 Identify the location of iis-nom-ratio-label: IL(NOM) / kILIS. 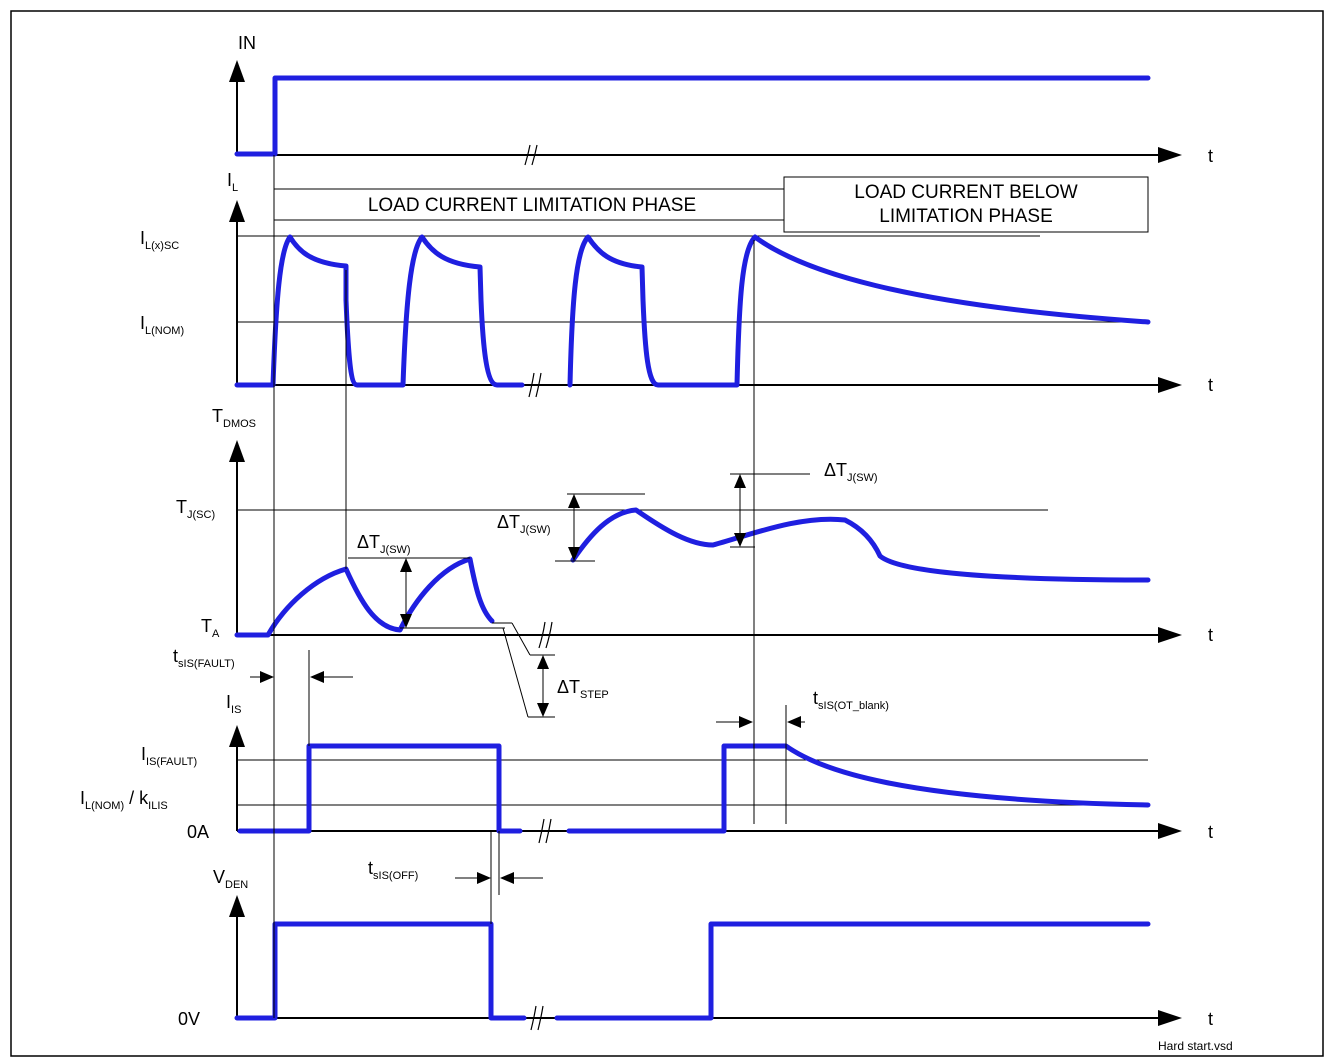
(124, 800).